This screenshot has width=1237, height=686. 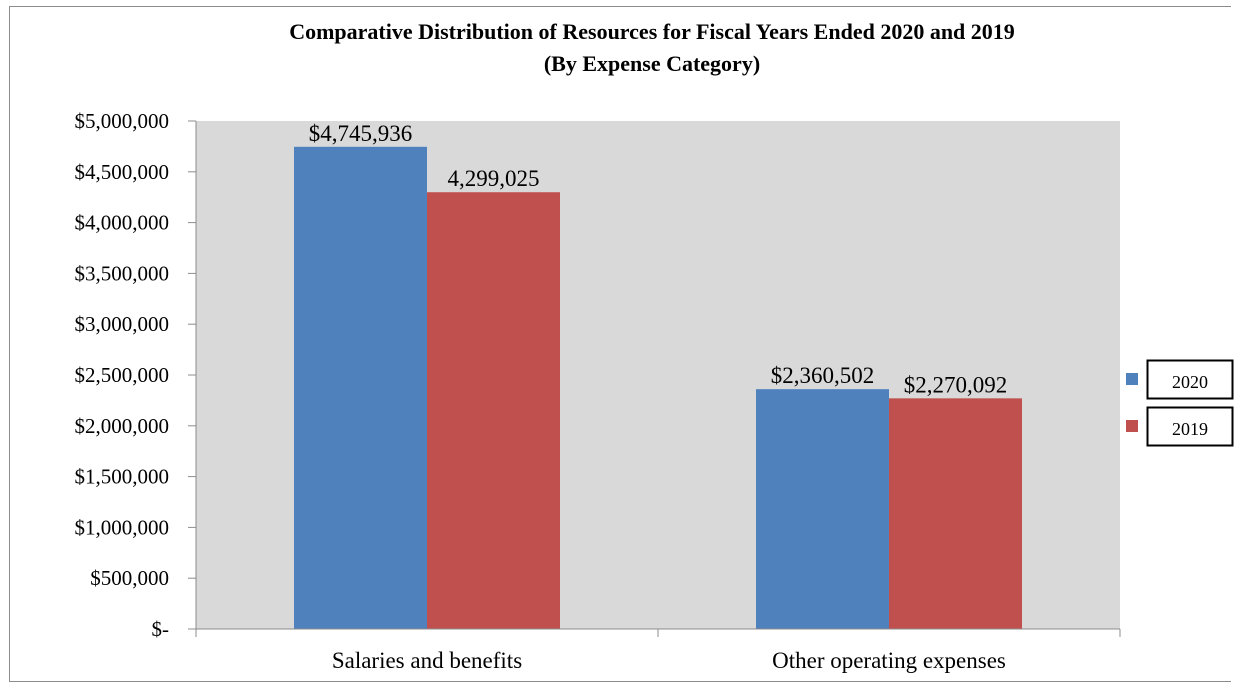 What do you see at coordinates (1190, 429) in the screenshot?
I see `legend-label: 2019` at bounding box center [1190, 429].